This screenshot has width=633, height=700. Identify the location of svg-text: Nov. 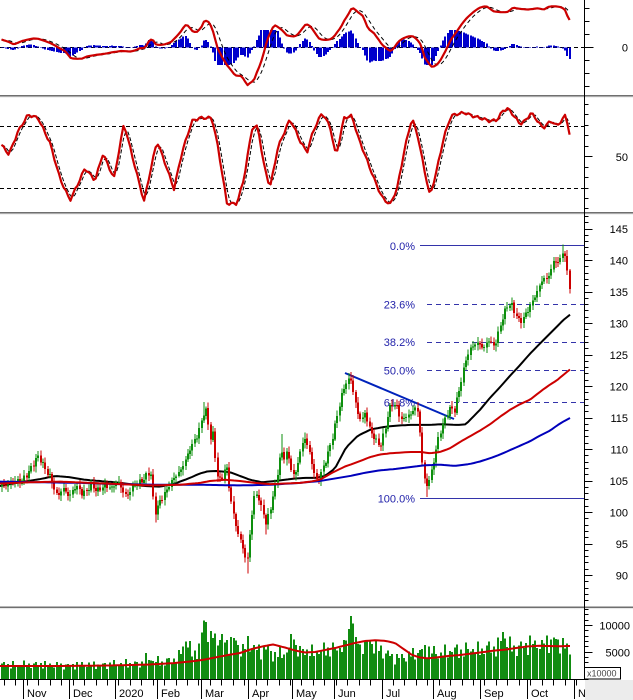
(37, 694).